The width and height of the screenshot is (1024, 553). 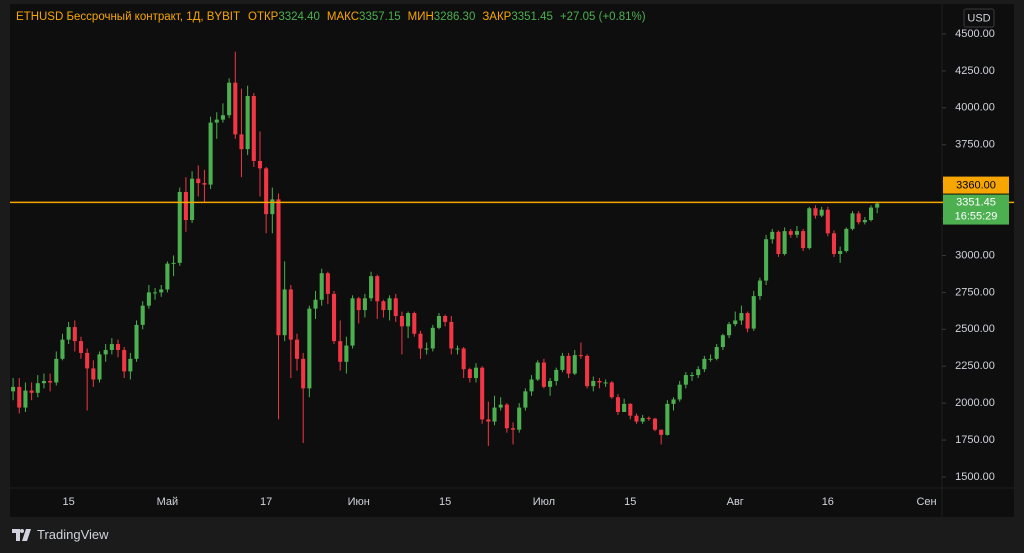 What do you see at coordinates (263, 17) in the screenshot?
I see `ohlc-label: ОТКР` at bounding box center [263, 17].